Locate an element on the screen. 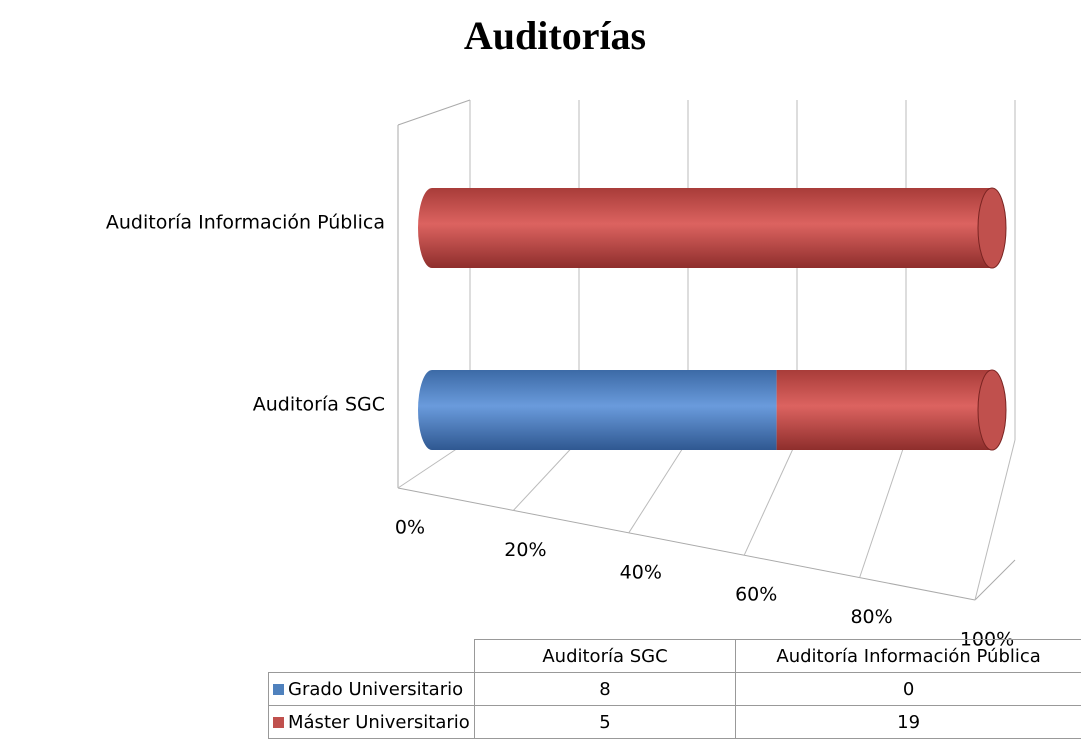 The image size is (1081, 747). legend-entry: Grado Universitario is located at coordinates (371, 689).